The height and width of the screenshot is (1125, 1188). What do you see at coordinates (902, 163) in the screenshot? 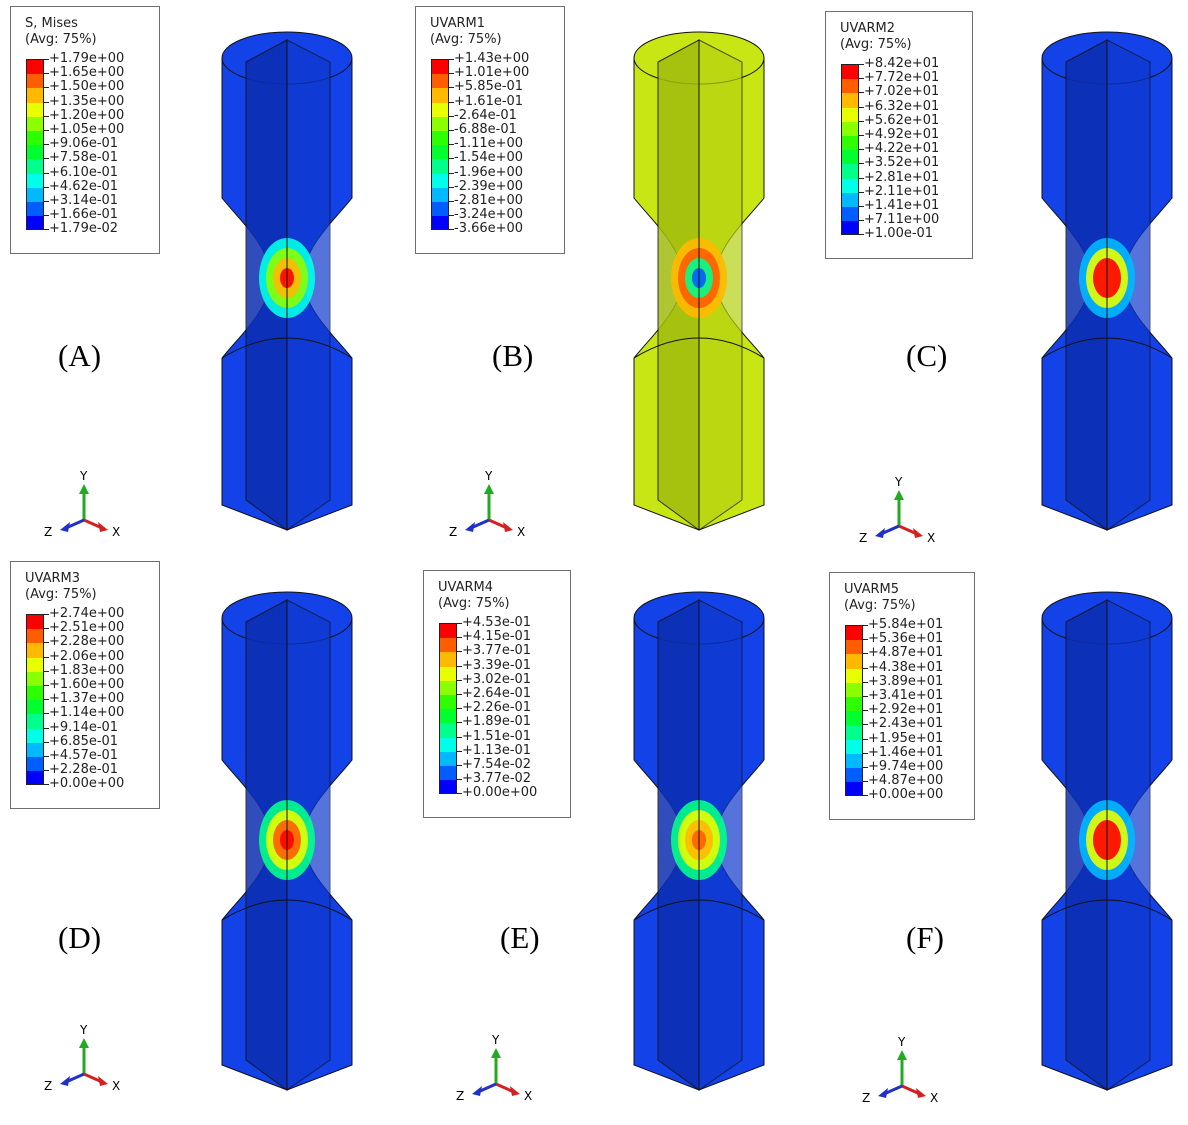
I see `legend-value: +3.52e+01` at bounding box center [902, 163].